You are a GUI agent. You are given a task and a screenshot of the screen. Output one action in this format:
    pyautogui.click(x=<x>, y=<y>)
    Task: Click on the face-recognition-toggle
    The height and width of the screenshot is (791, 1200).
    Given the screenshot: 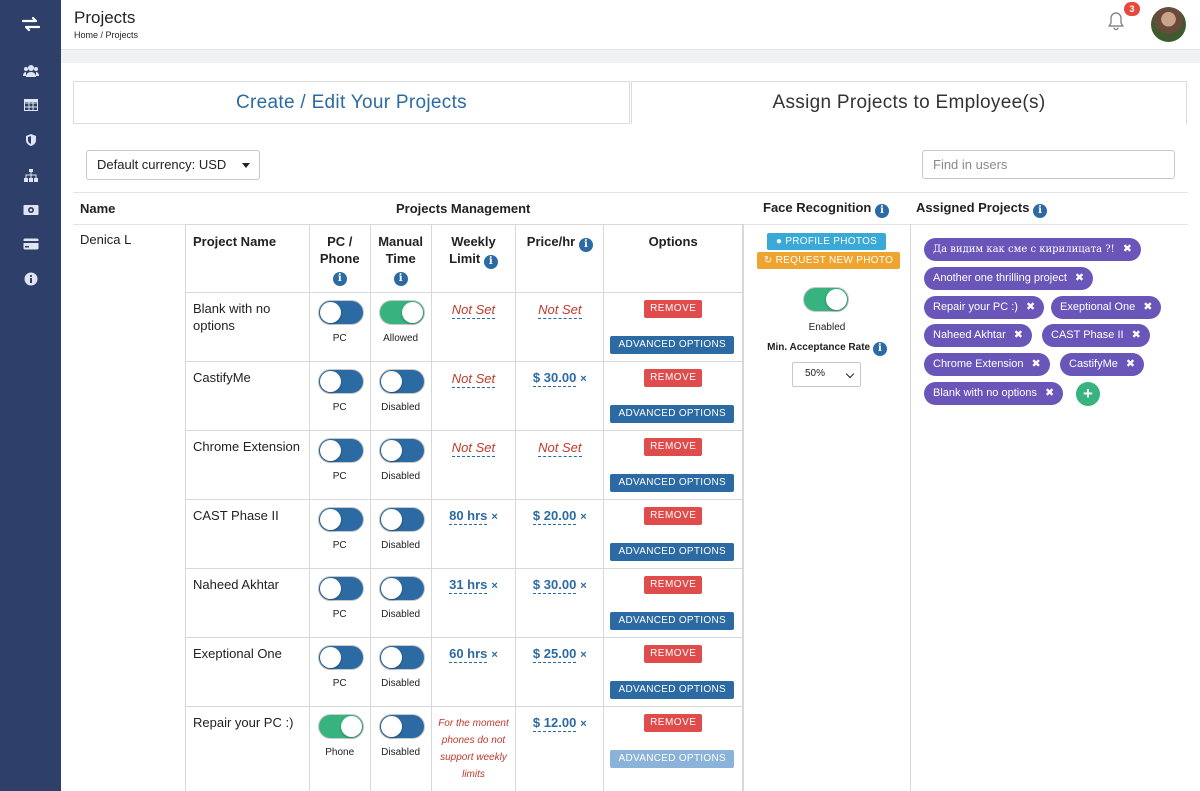 What is the action you would take?
    pyautogui.click(x=826, y=299)
    